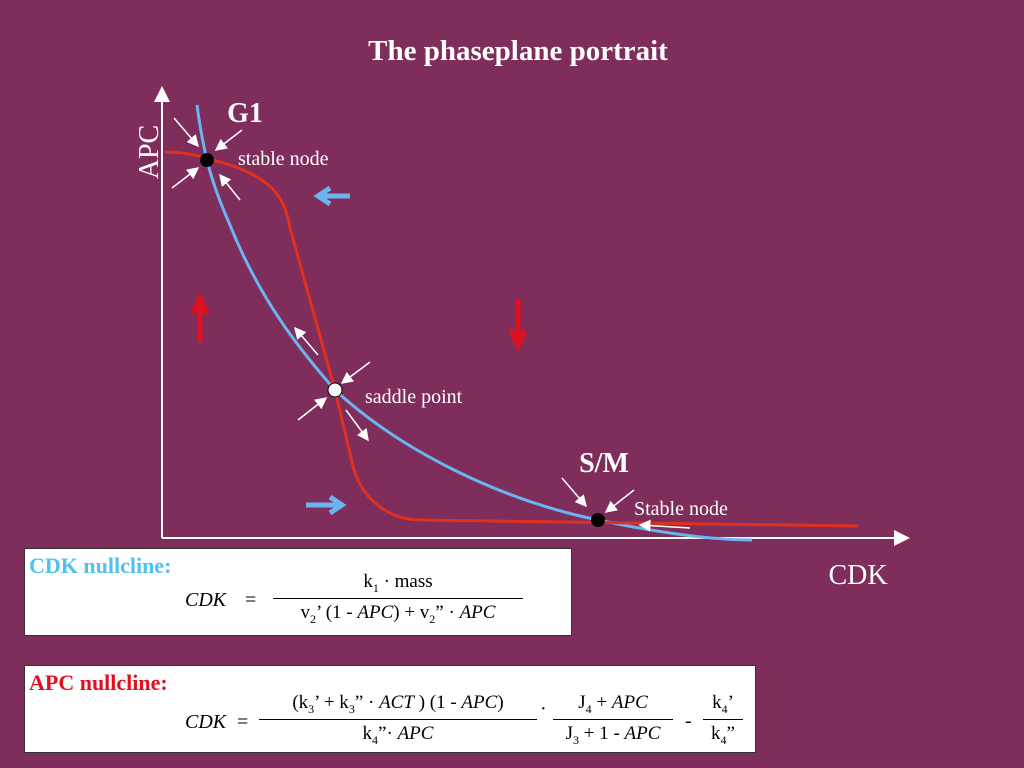 The width and height of the screenshot is (1024, 768). What do you see at coordinates (98, 682) in the screenshot?
I see `heading: APC nullcline:` at bounding box center [98, 682].